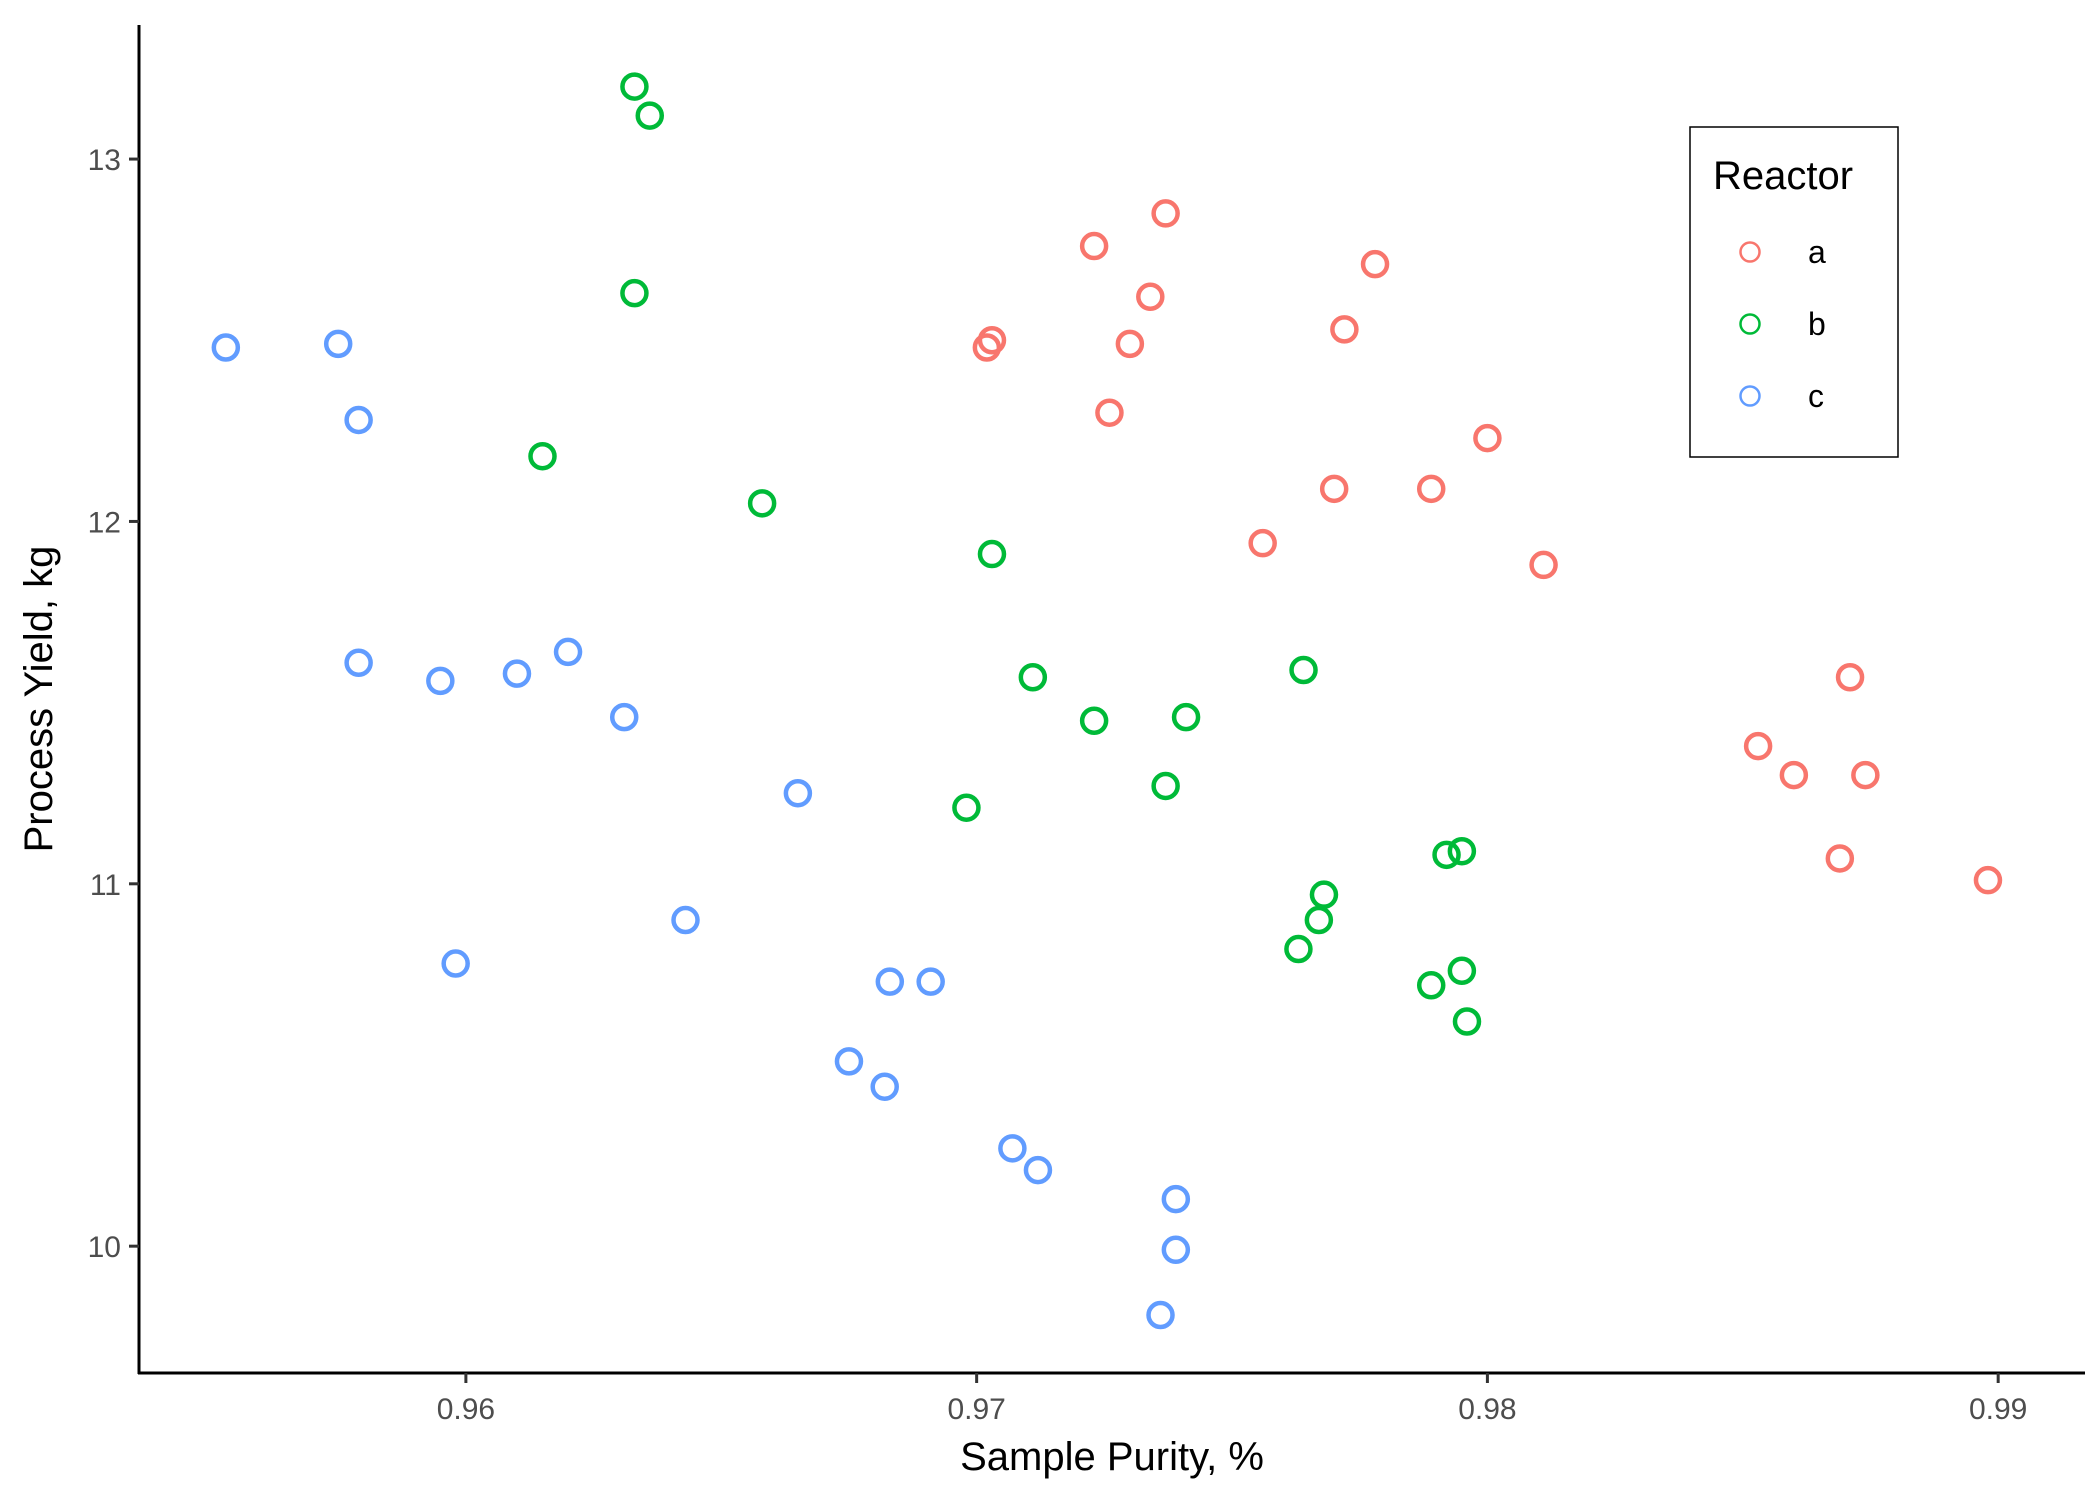  Describe the element at coordinates (1998, 1409) in the screenshot. I see `x-tick-label: 0.99` at that location.